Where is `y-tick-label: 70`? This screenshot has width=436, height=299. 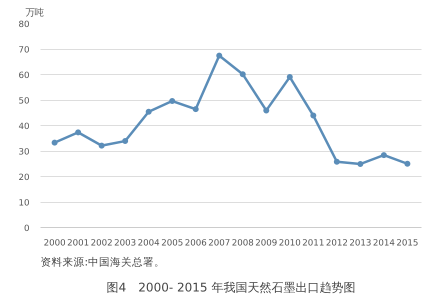
y-tick-label: 70 is located at coordinates (24, 51).